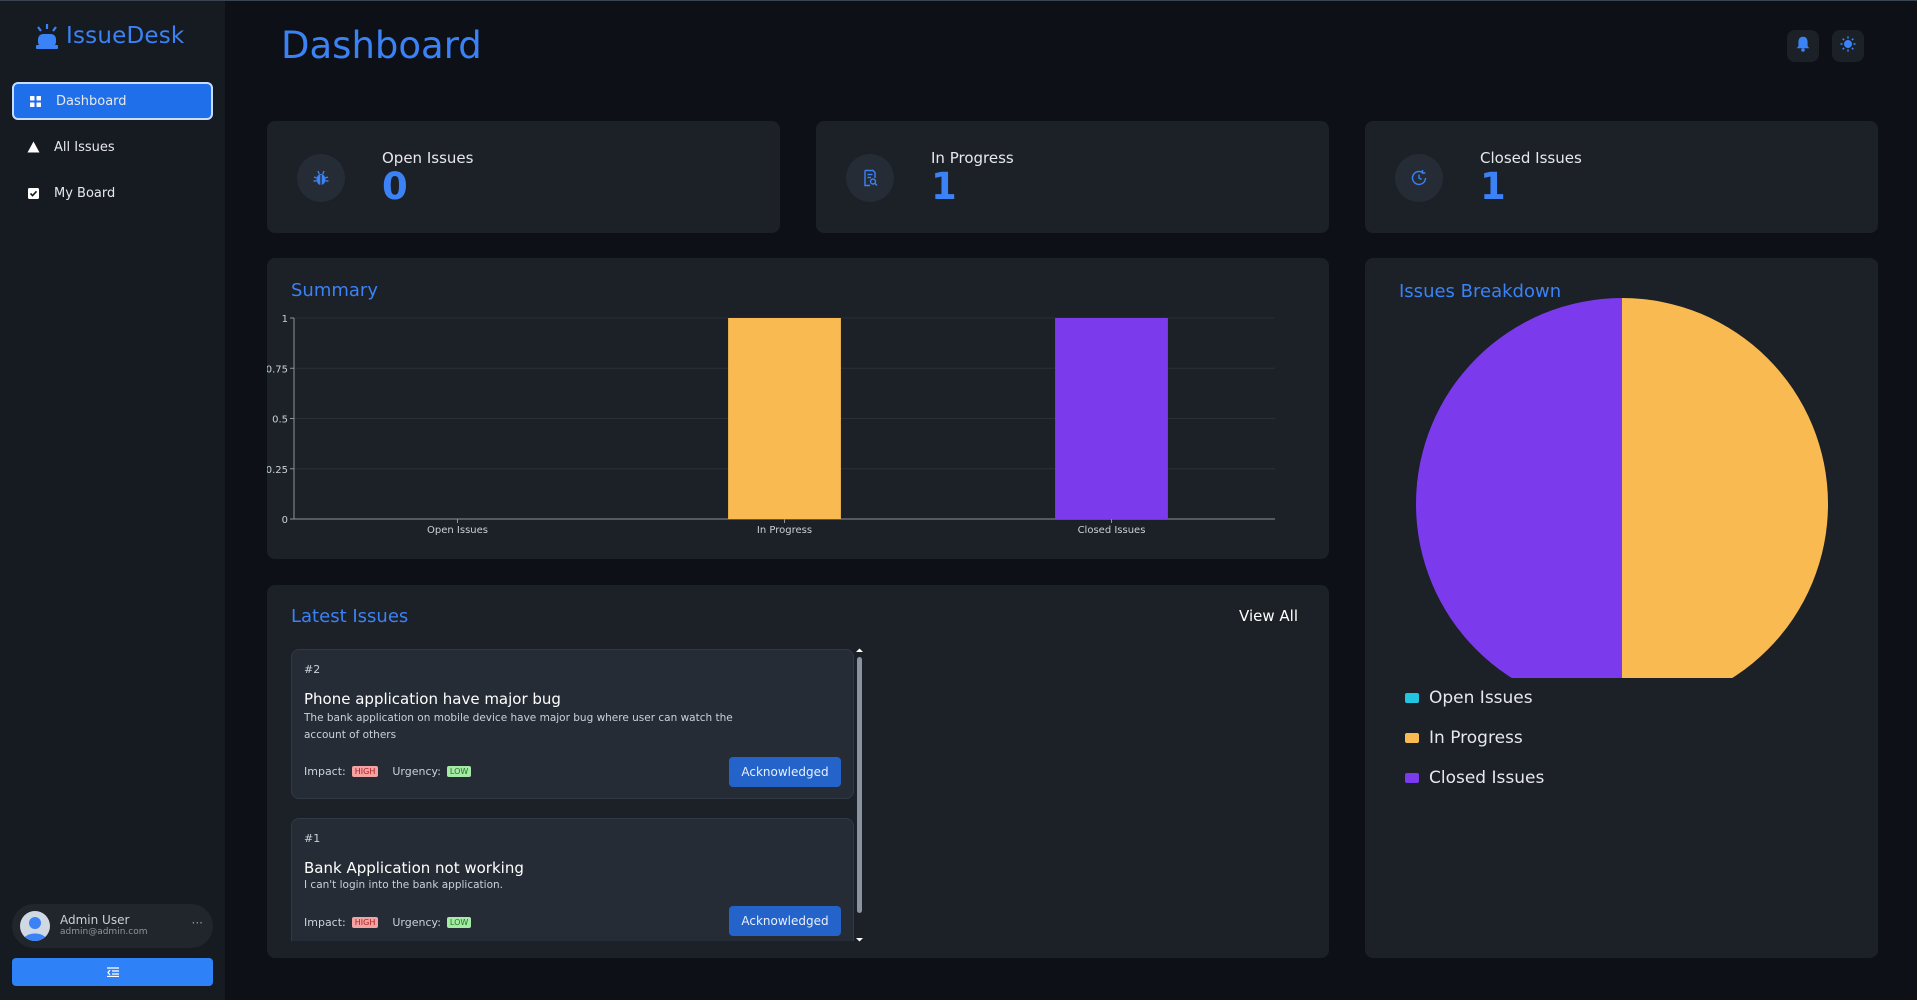 This screenshot has height=1000, width=1917. I want to click on user-email: admin@admin.com, so click(104, 932).